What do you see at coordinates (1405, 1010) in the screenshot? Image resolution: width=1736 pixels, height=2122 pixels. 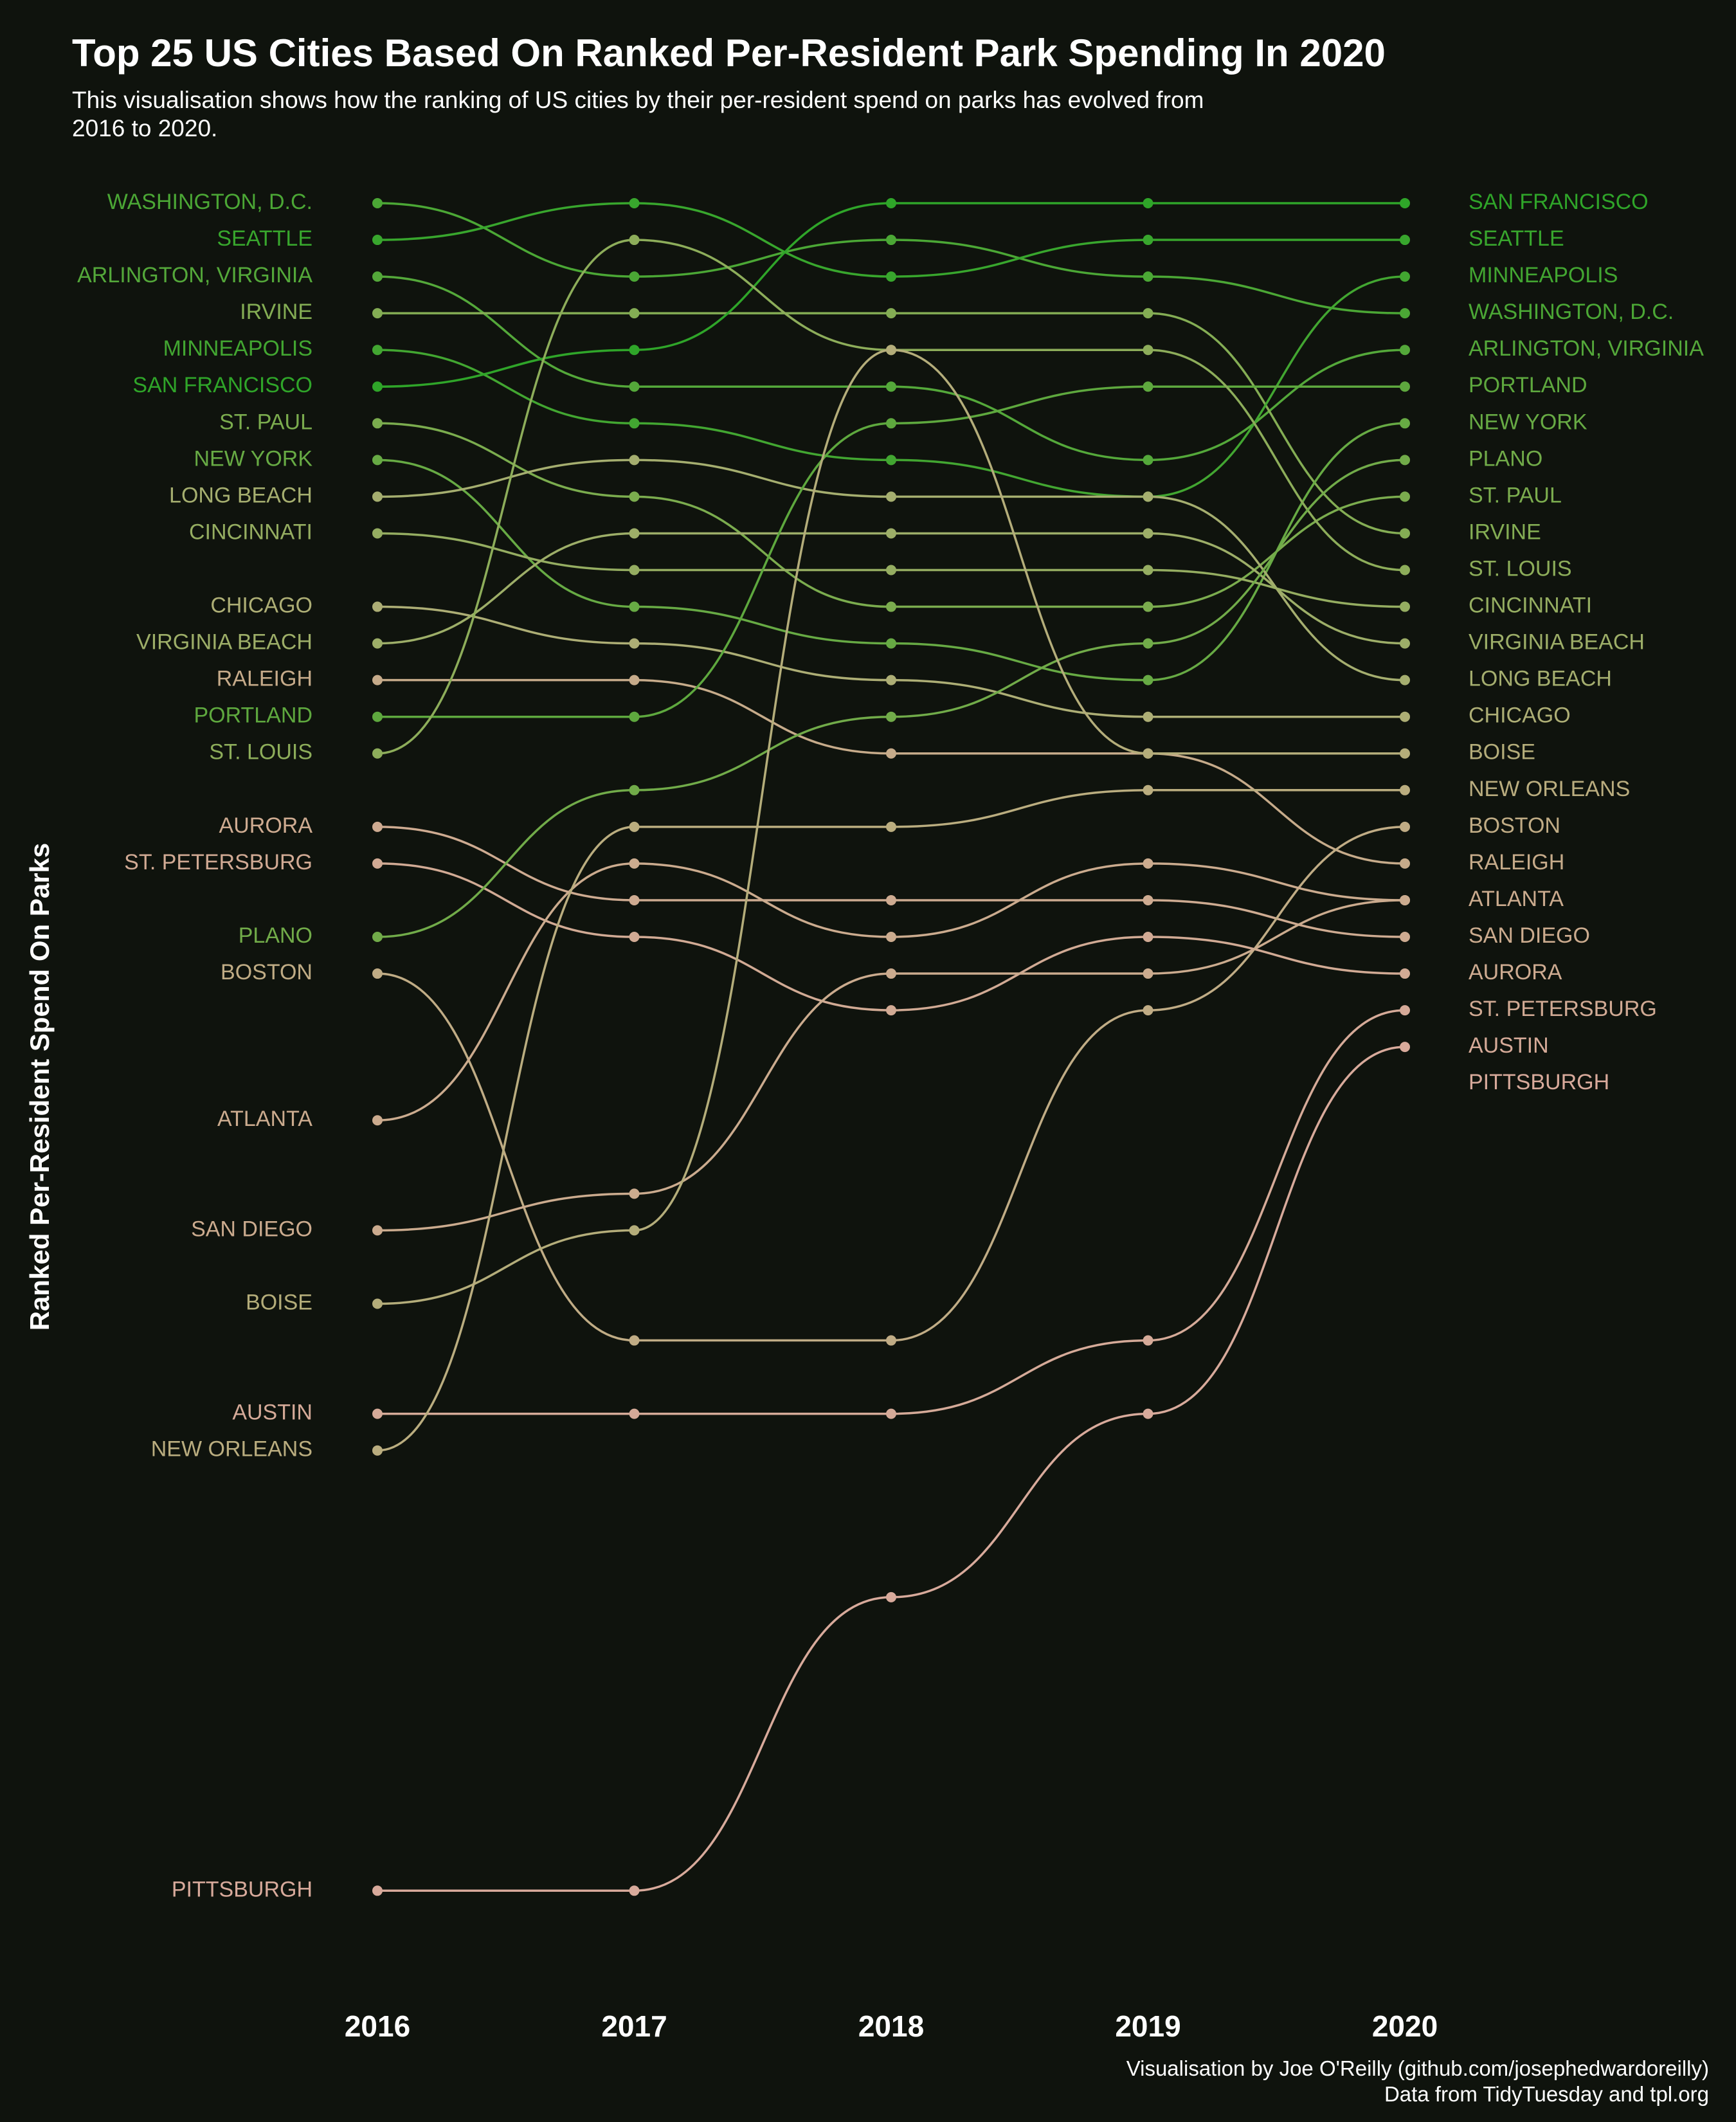 I see `data-point-austin-2020` at bounding box center [1405, 1010].